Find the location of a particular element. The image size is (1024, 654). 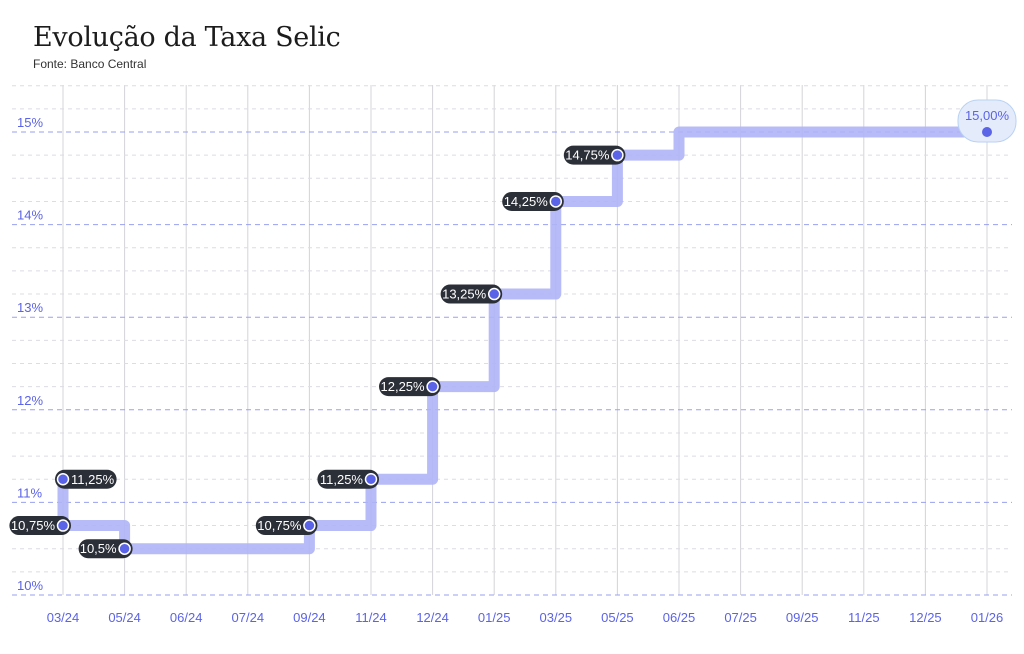

x-tick-label: 05/24 is located at coordinates (124, 617).